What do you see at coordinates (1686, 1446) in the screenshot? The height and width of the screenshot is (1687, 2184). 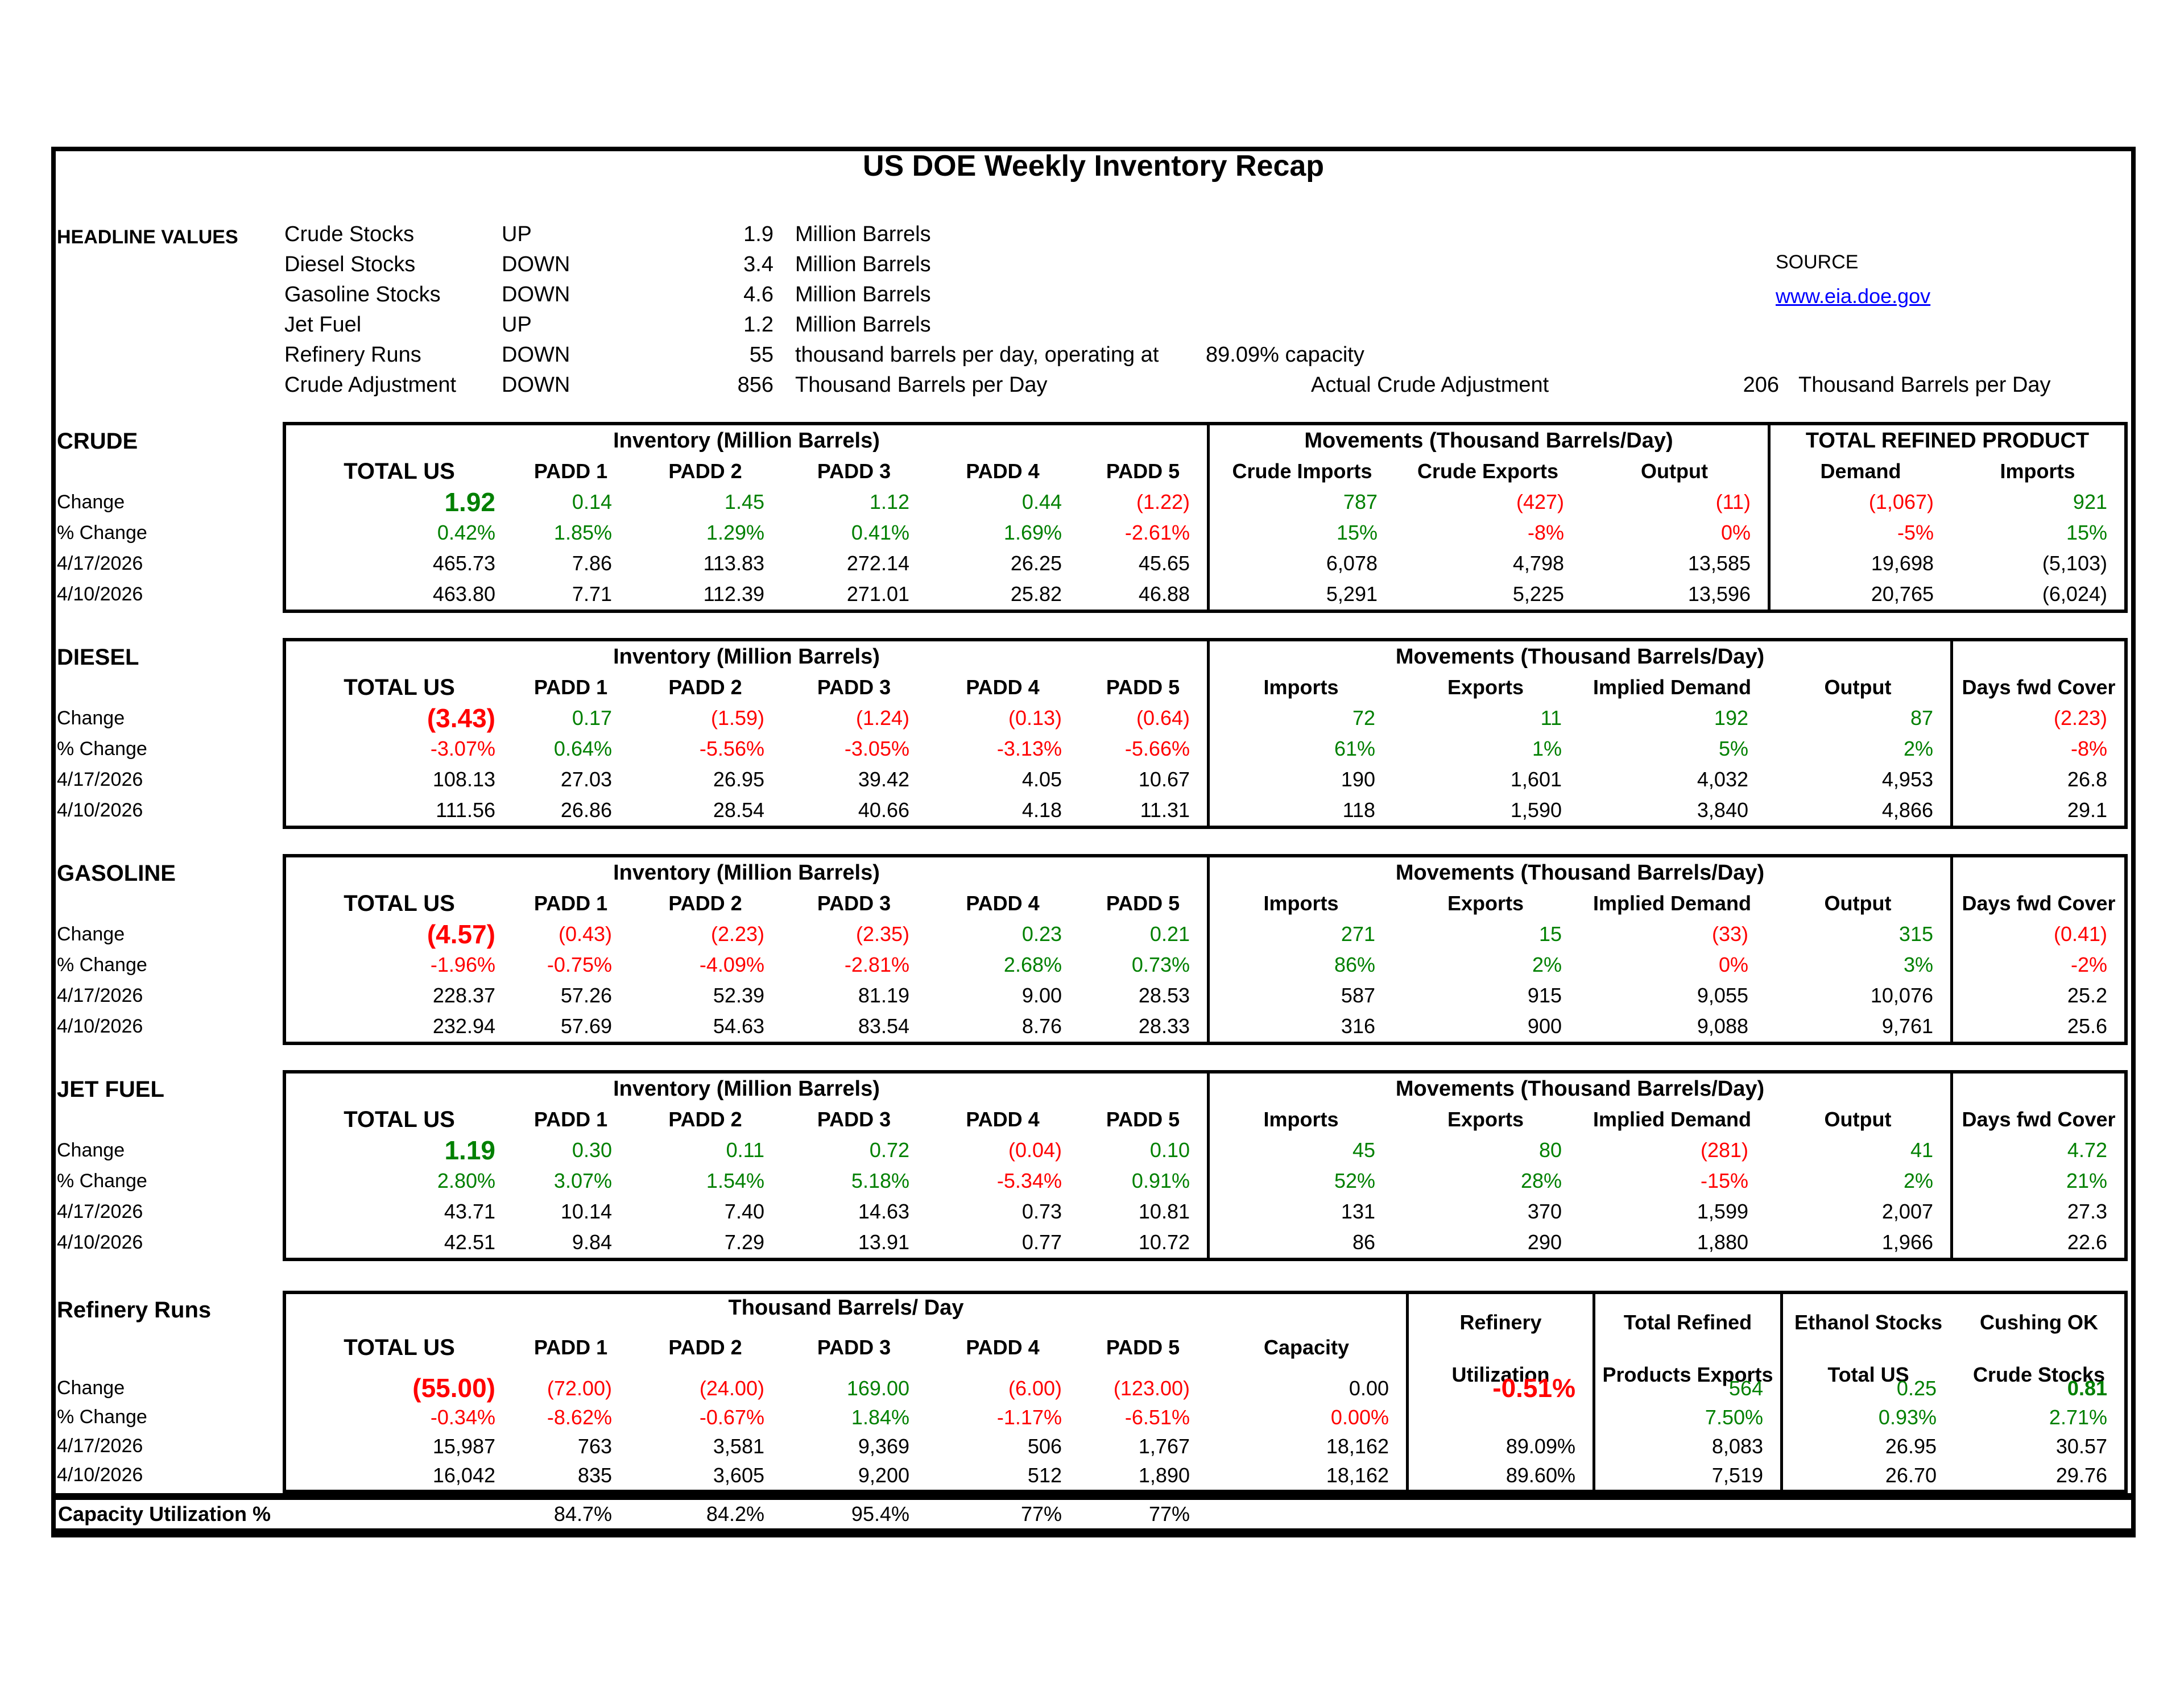 I see `cell: 8,083` at bounding box center [1686, 1446].